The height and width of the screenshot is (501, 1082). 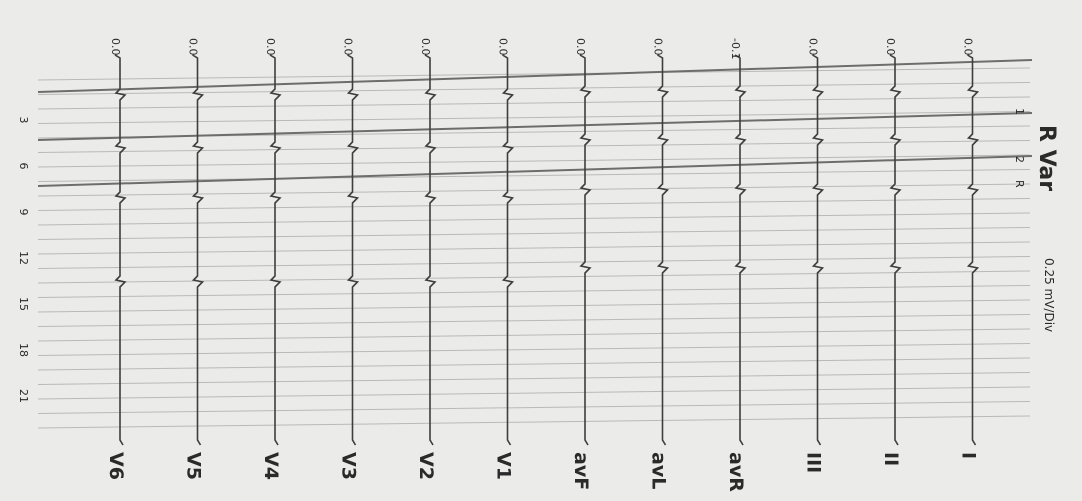 I want to click on baseline-label: -0.1, so click(x=735, y=48).